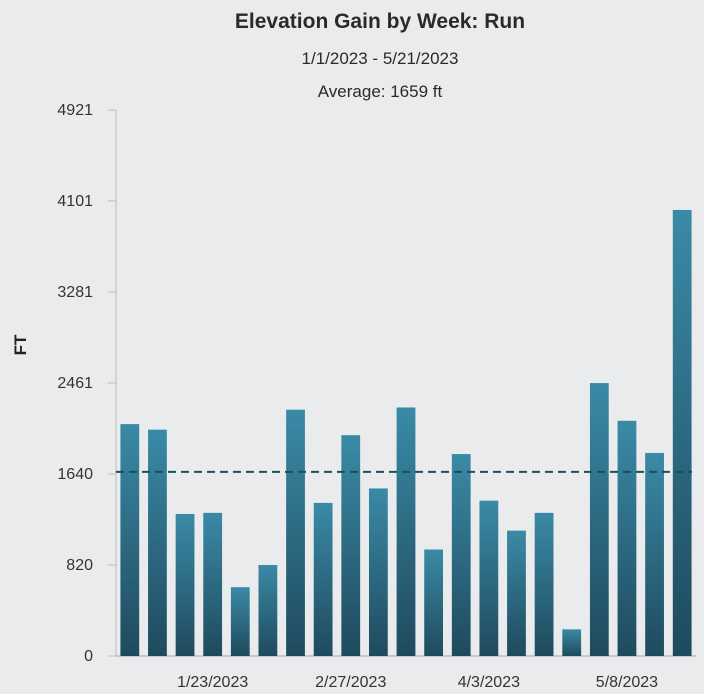 The width and height of the screenshot is (704, 694). Describe the element at coordinates (489, 682) in the screenshot. I see `x-tick-label: 4/3/2023` at that location.